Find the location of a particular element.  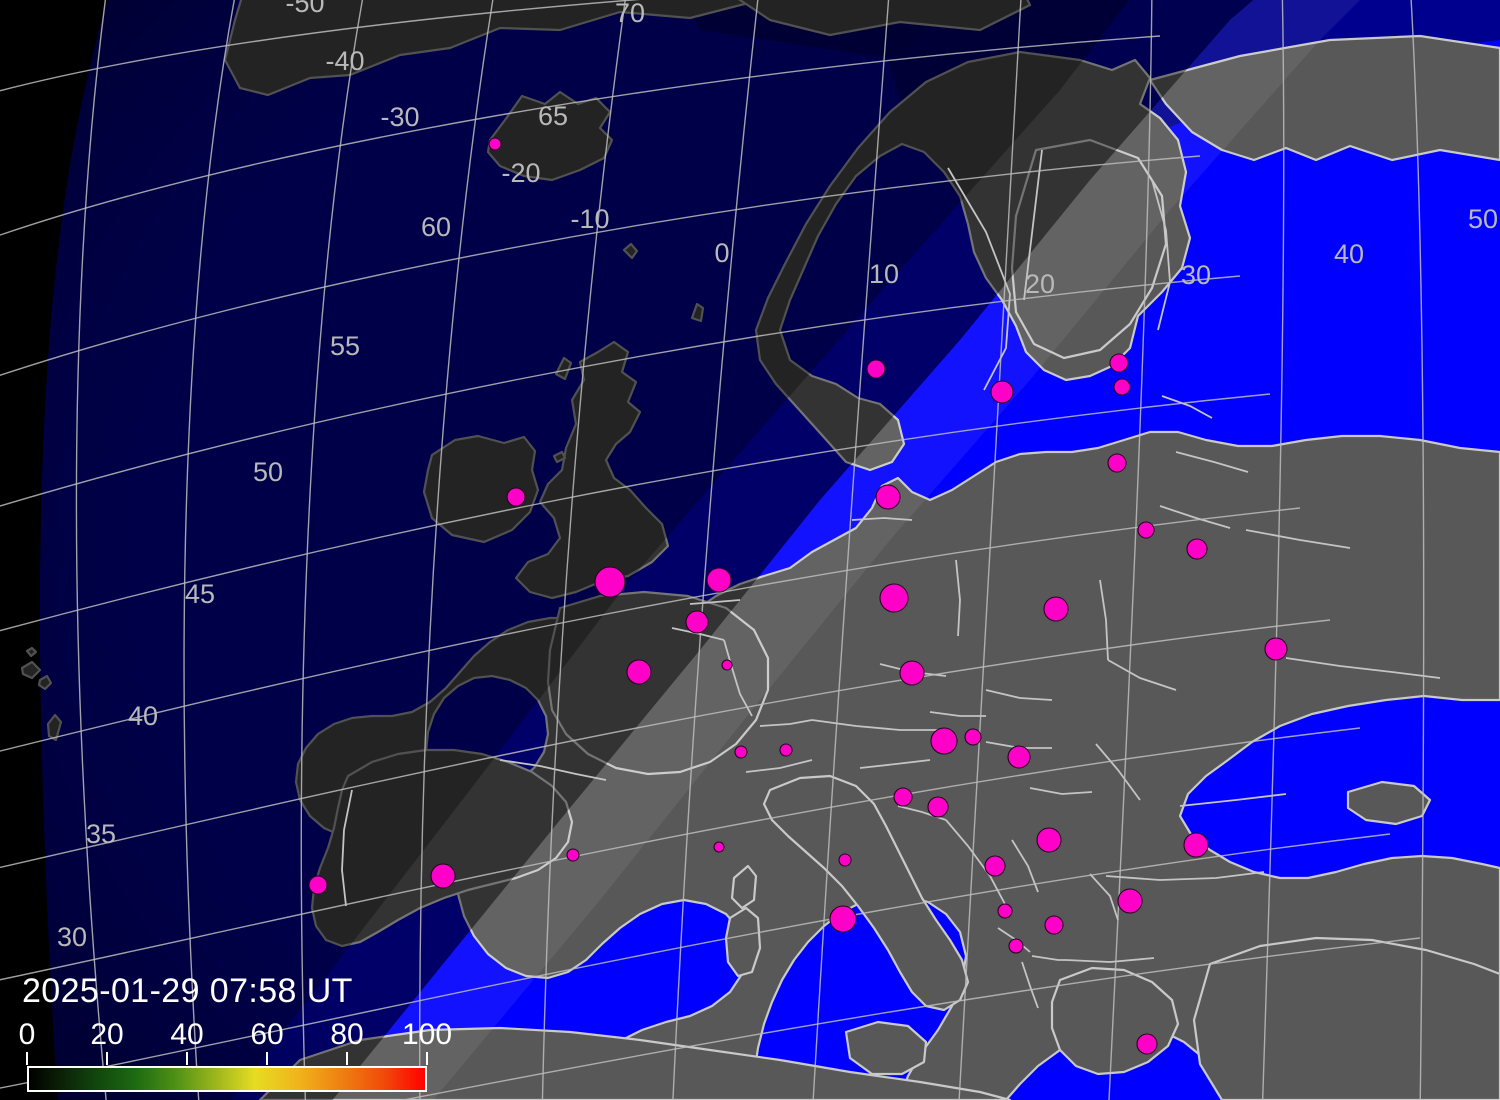

station-helsinki is located at coordinates (1119, 363).